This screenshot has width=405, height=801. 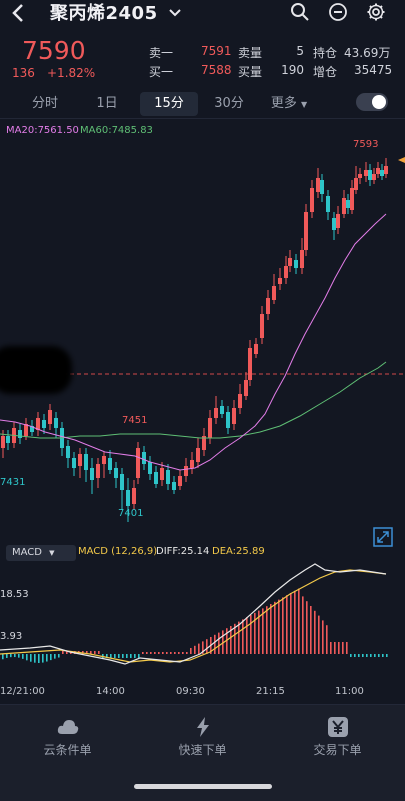 I want to click on price-change-pct: +1.82%, so click(x=71, y=73).